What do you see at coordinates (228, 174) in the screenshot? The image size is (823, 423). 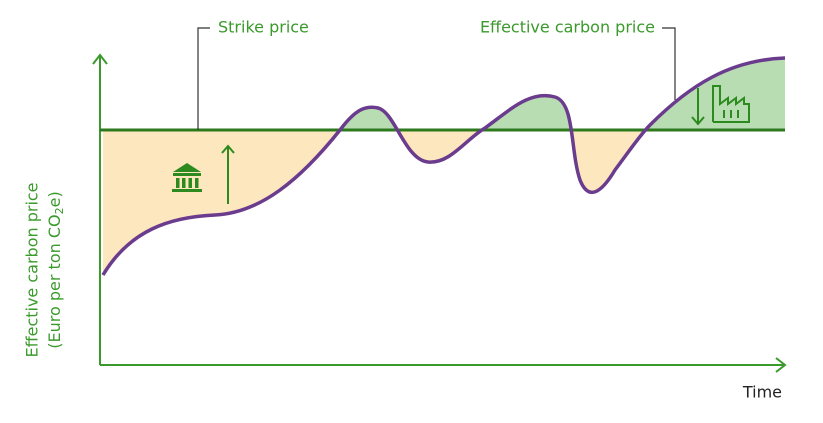 I see `up-arrow` at bounding box center [228, 174].